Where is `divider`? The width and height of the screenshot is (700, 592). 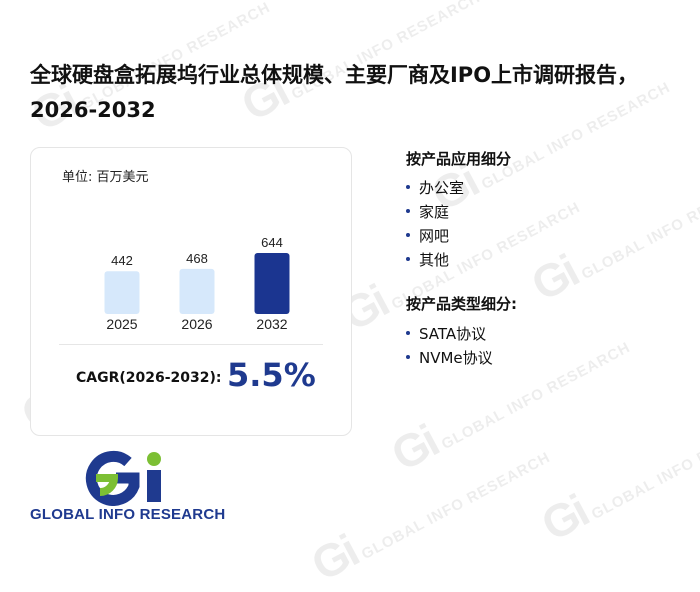 divider is located at coordinates (191, 344).